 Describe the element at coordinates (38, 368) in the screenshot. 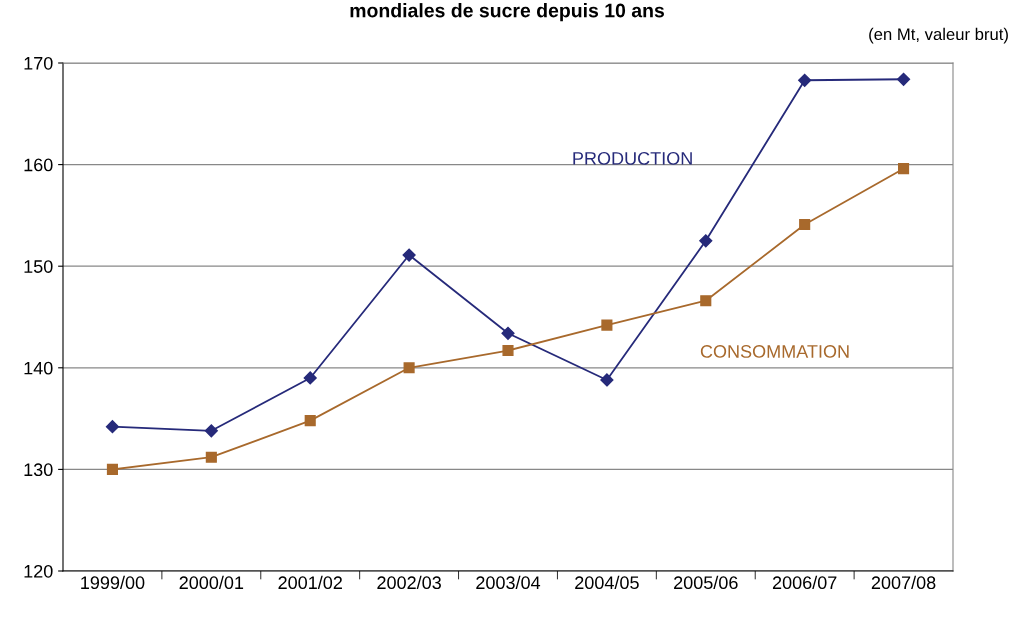

I see `y-tick-label: 140` at that location.